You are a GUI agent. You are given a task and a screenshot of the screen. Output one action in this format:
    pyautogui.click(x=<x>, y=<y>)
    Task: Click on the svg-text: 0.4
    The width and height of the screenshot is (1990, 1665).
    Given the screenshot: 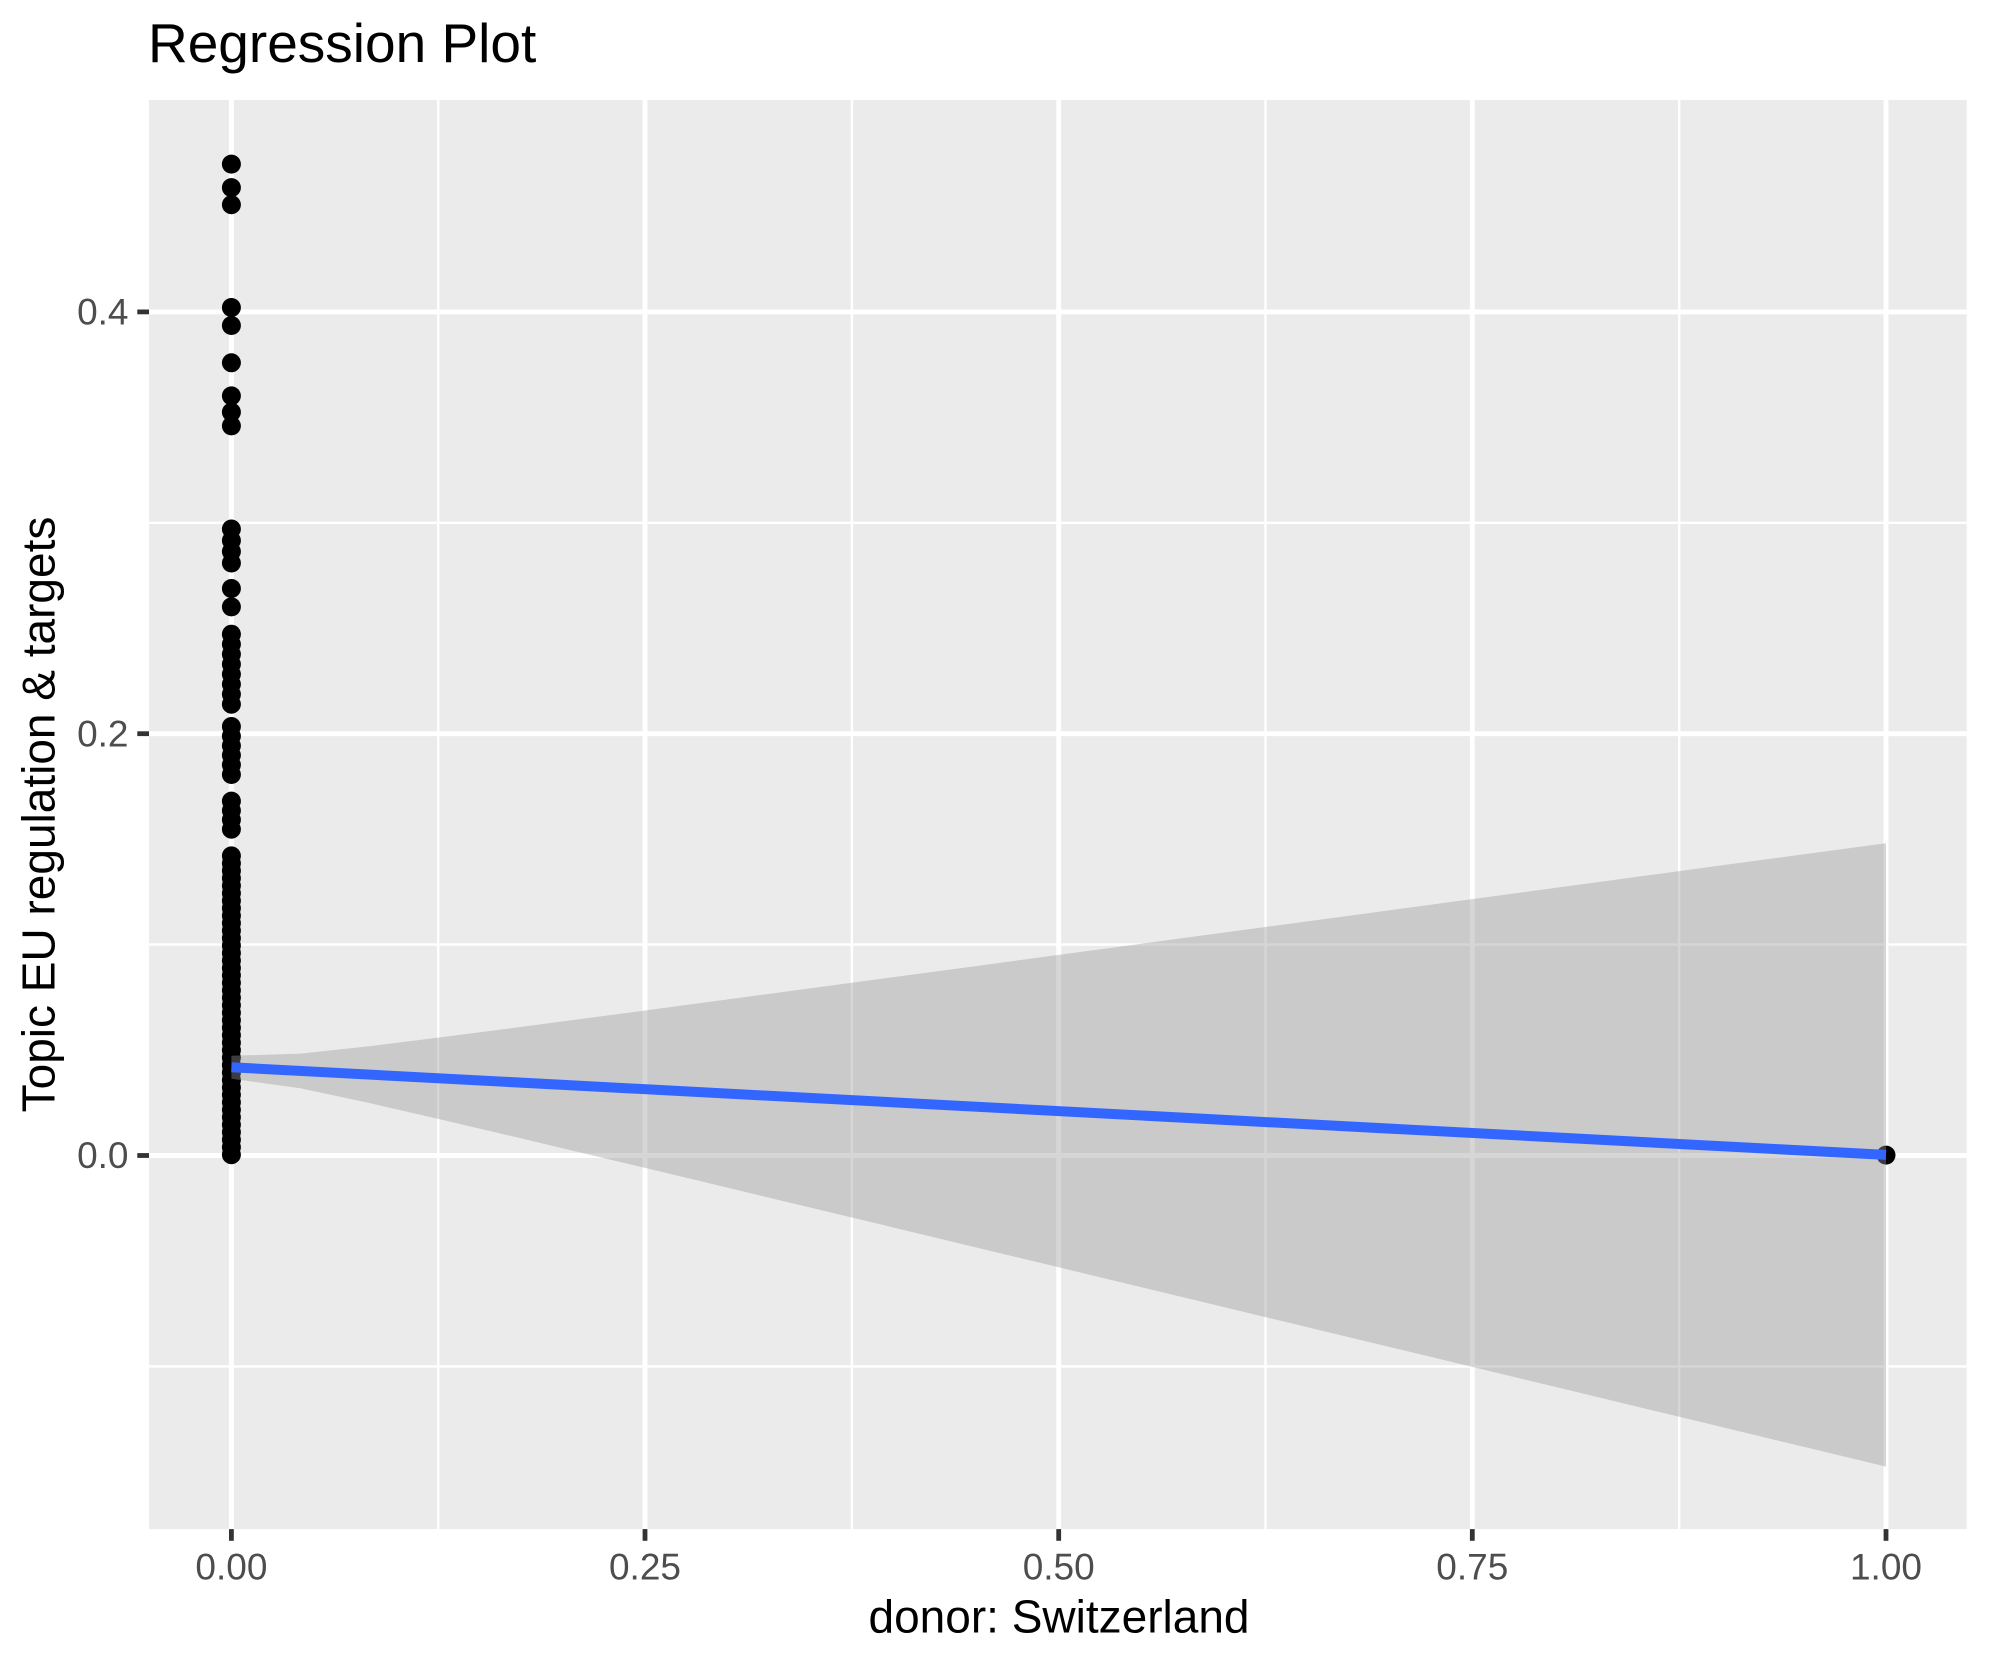 What is the action you would take?
    pyautogui.click(x=102, y=312)
    